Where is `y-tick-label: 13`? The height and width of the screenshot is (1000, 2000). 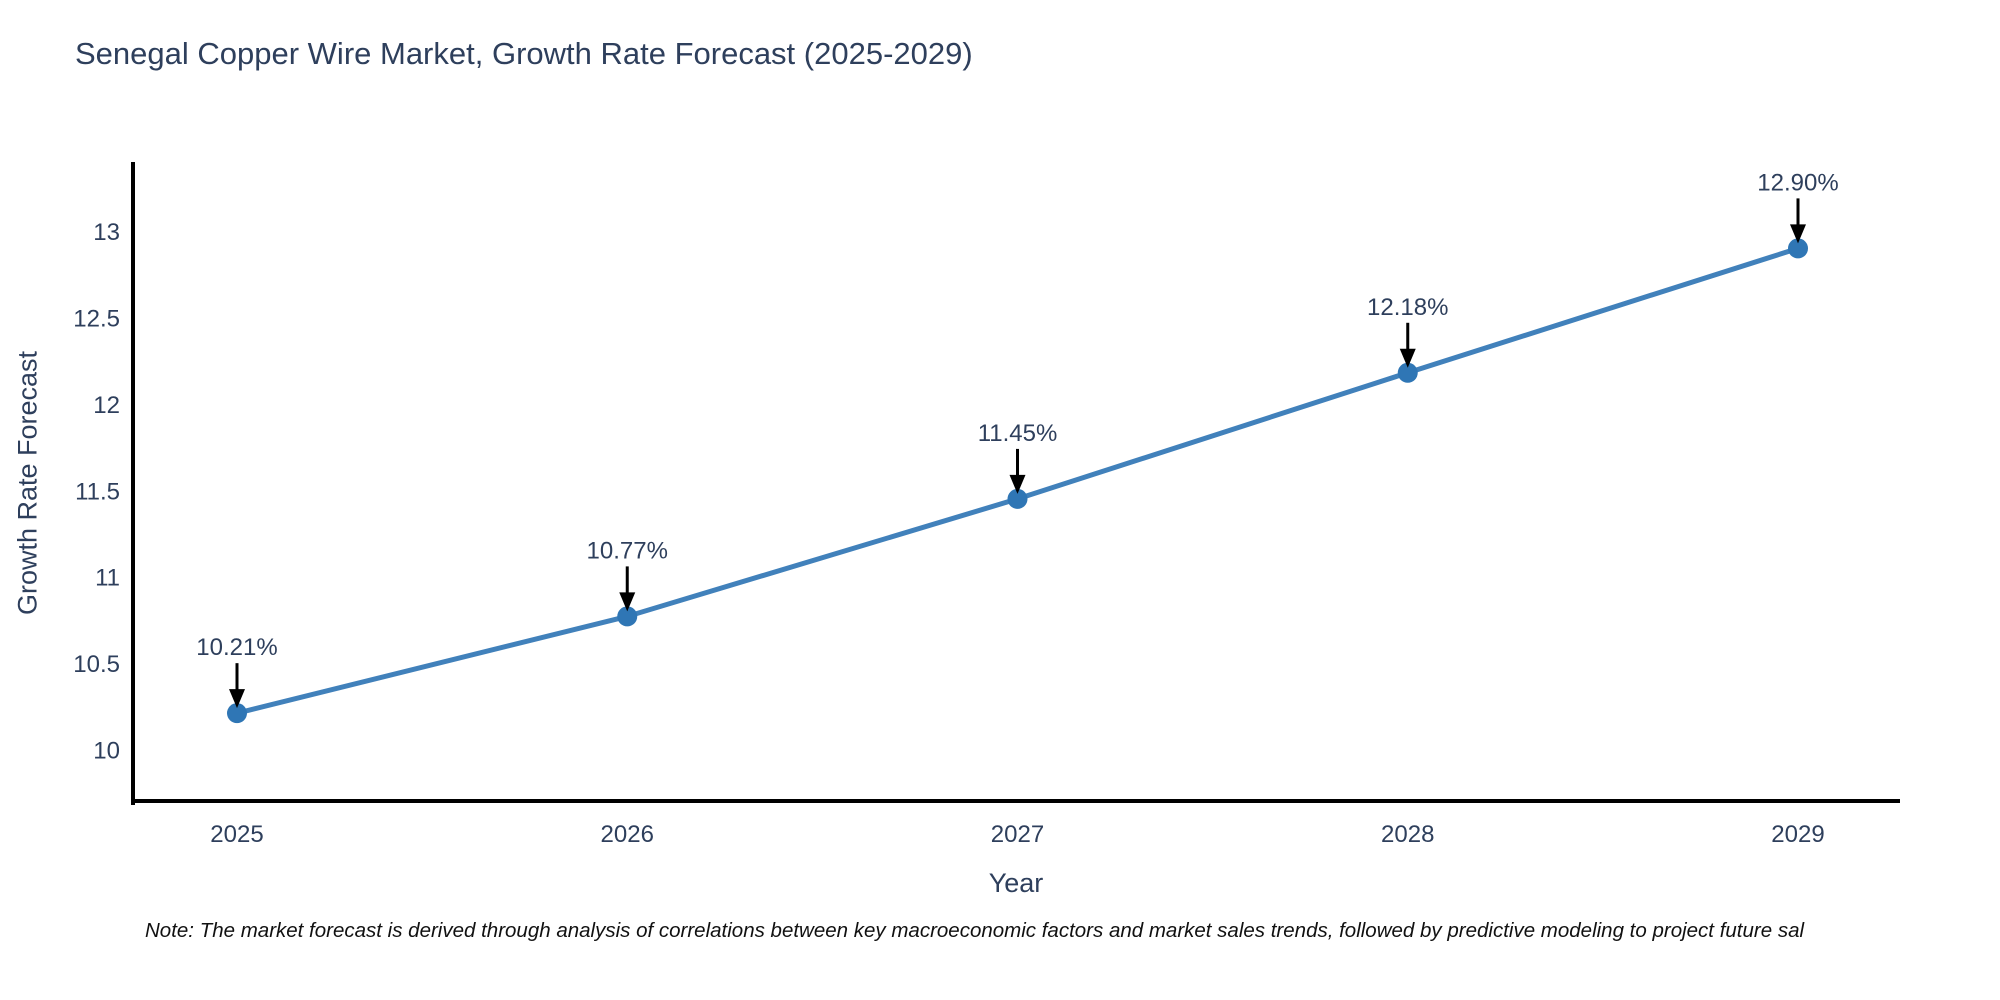
y-tick-label: 13 is located at coordinates (106, 232).